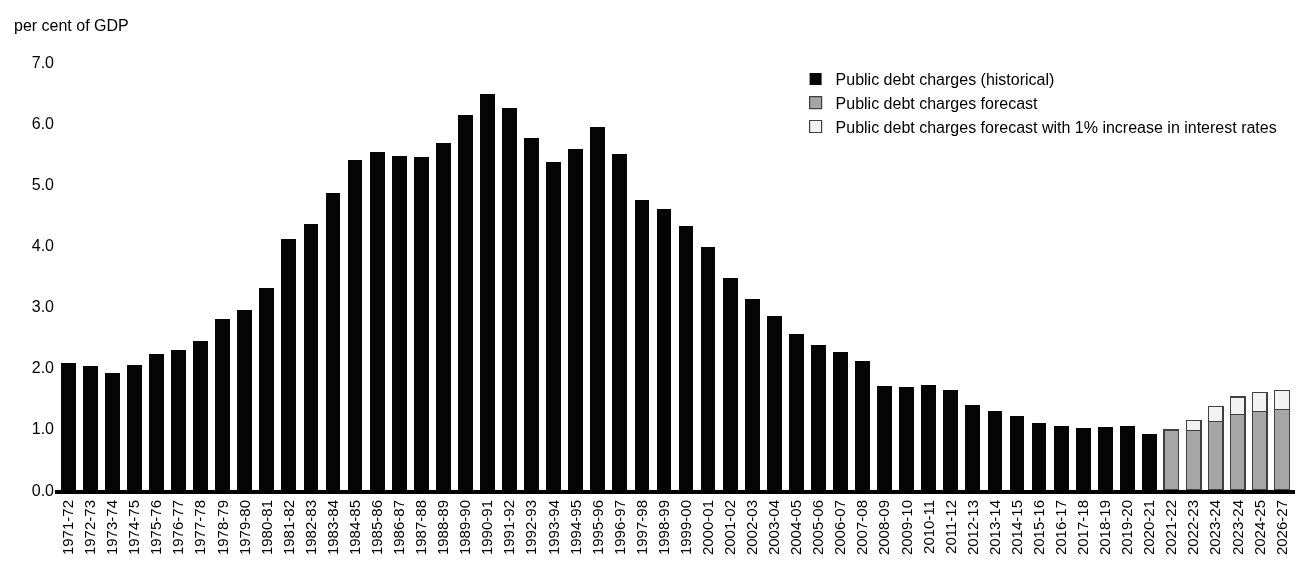 This screenshot has width=1301, height=578. What do you see at coordinates (619, 528) in the screenshot?
I see `x-tick-label: 1996-97` at bounding box center [619, 528].